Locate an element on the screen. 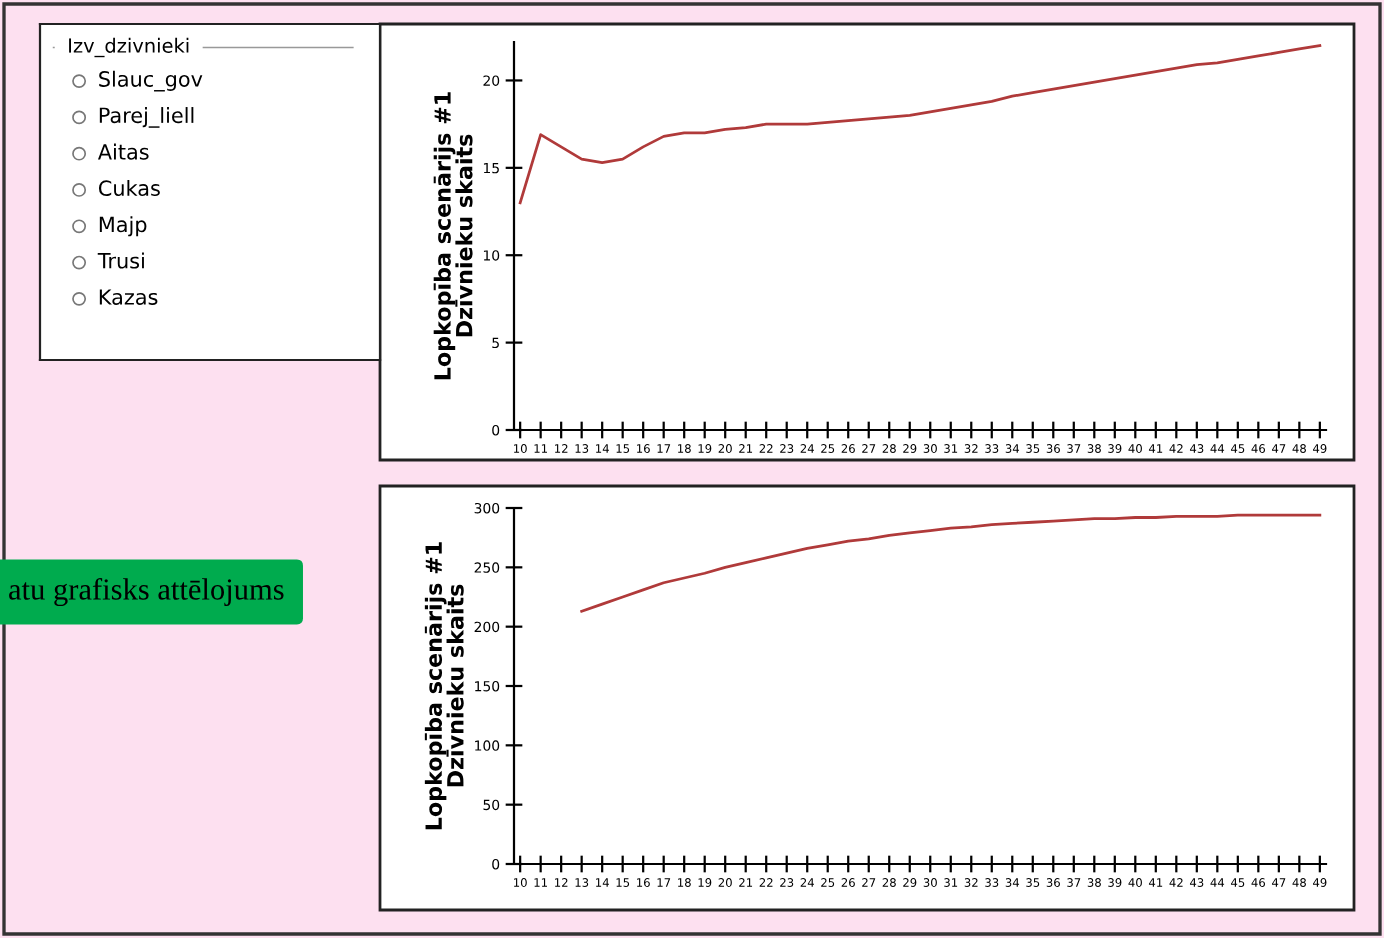 This screenshot has width=1384, height=938. text: Aitas is located at coordinates (123, 151).